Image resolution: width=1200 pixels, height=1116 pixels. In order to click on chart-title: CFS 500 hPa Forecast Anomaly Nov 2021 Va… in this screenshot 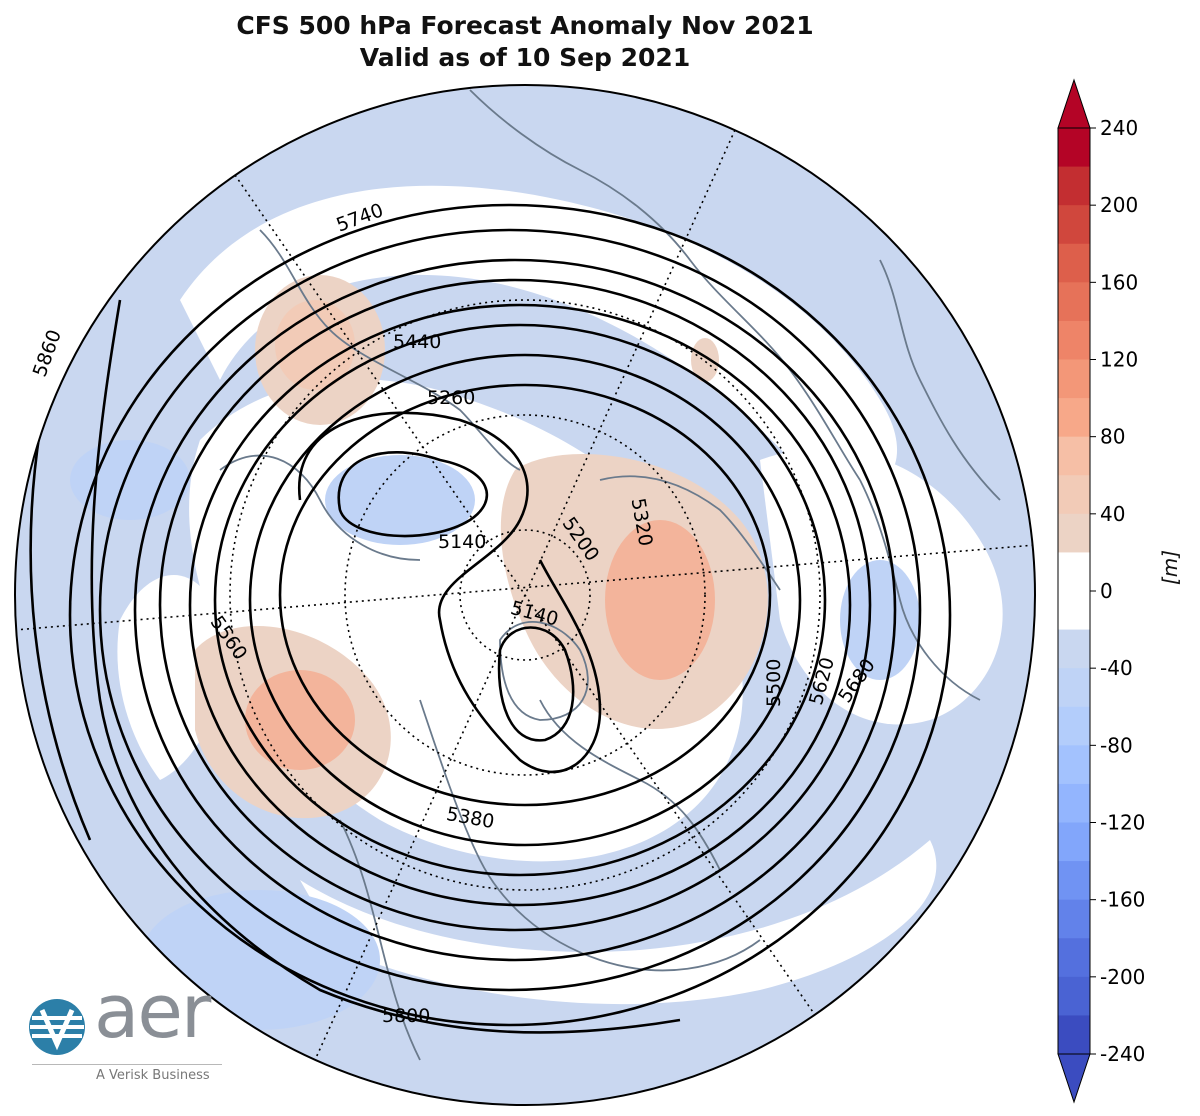, I will do `click(525, 42)`.